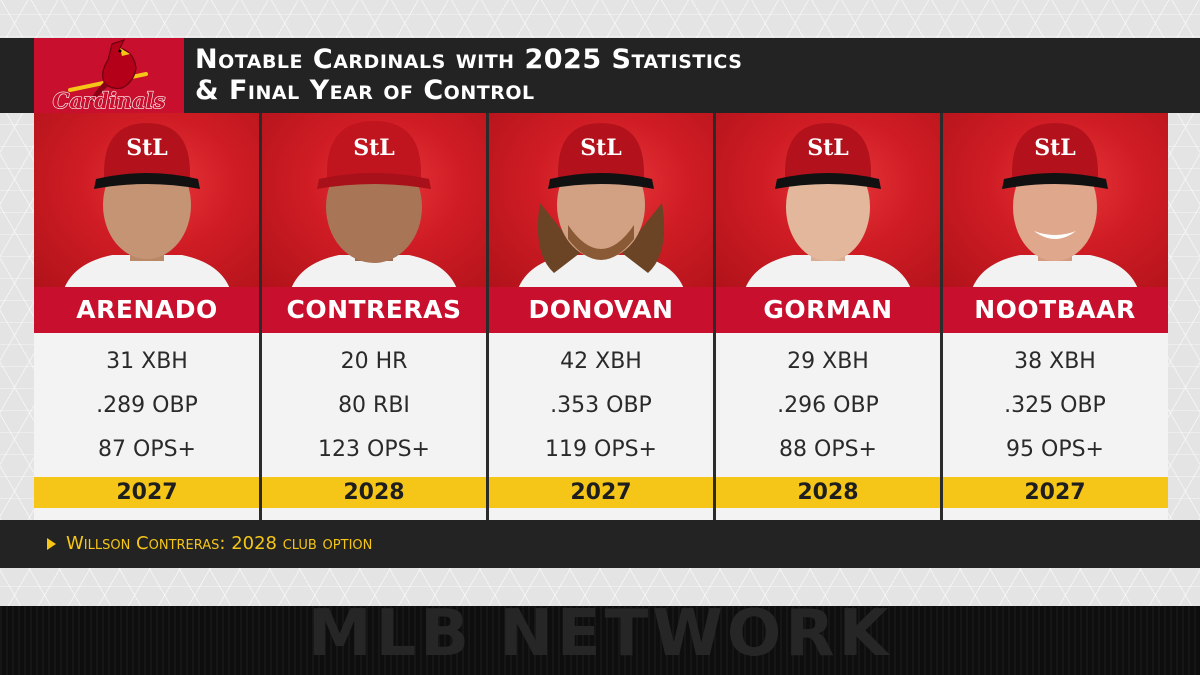 This screenshot has height=675, width=1200. I want to click on player-card: StL ARENADO 31 XBH .289 OBP 87 OPS+ 2027, so click(147, 316).